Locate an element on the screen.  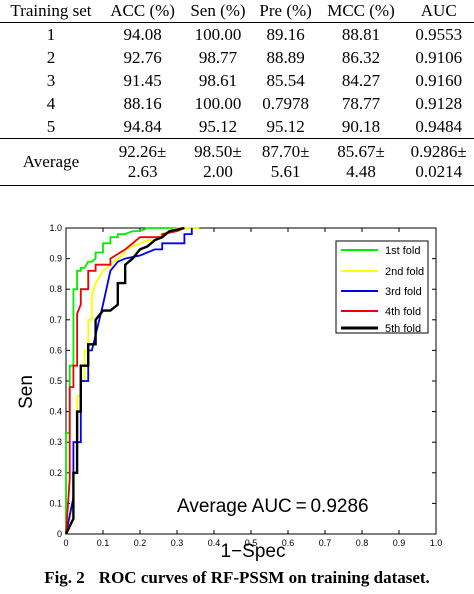
x-tick-label: 0.2 is located at coordinates (140, 543).